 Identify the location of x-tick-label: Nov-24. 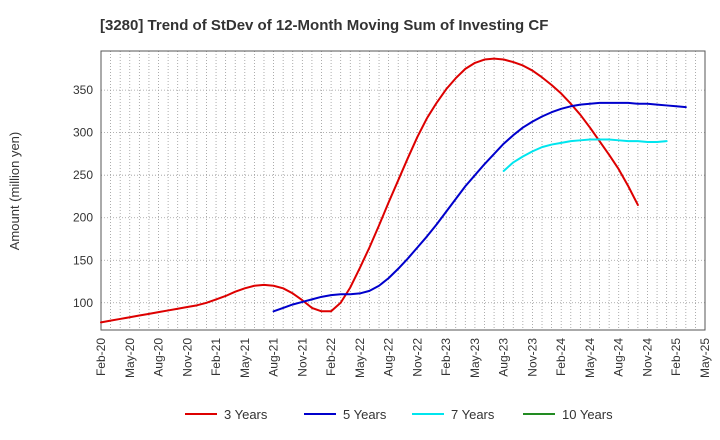
(647, 357).